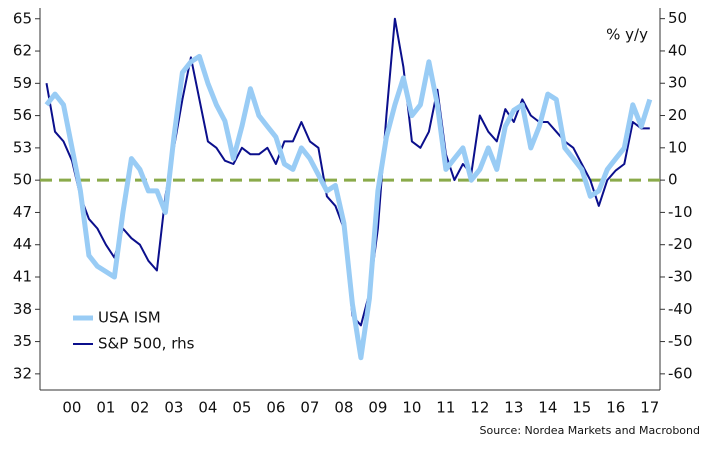 The width and height of the screenshot is (710, 453). I want to click on y2-tick-label: 30, so click(677, 83).